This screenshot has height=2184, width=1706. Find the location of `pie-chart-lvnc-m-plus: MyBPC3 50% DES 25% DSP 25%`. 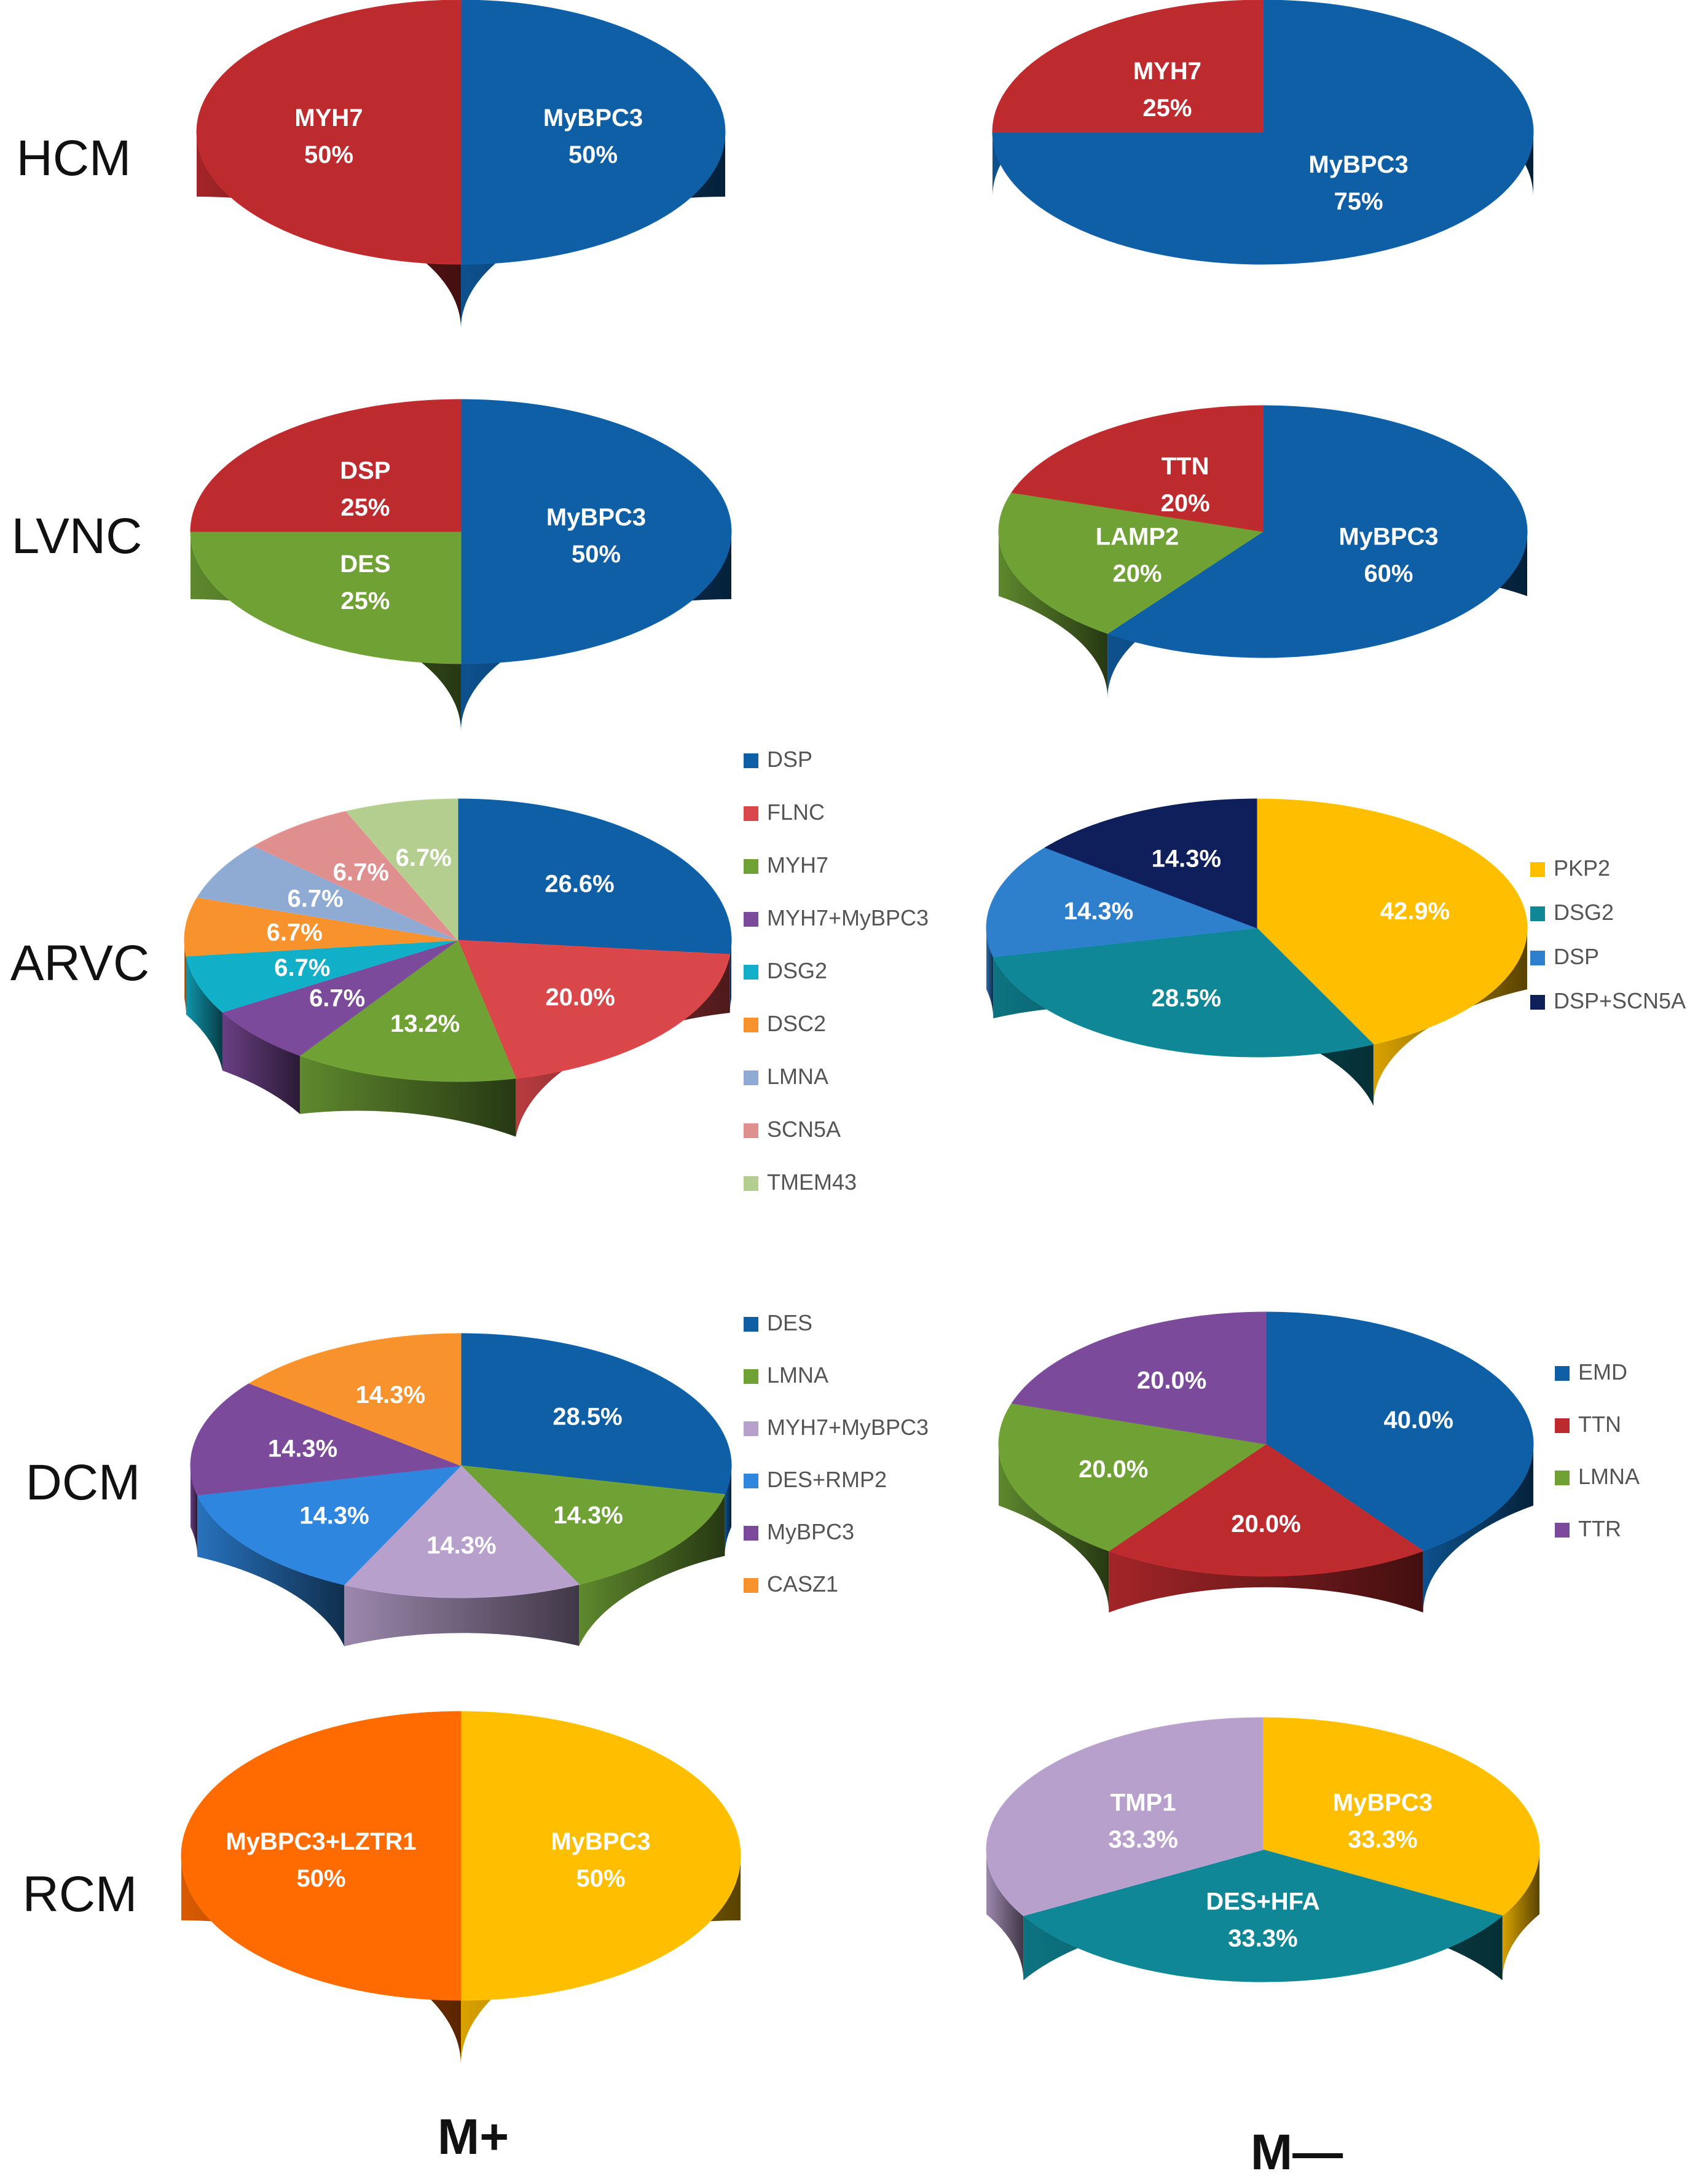

pie-chart-lvnc-m-plus: MyBPC3 50% DES 25% DSP 25% is located at coordinates (461, 565).